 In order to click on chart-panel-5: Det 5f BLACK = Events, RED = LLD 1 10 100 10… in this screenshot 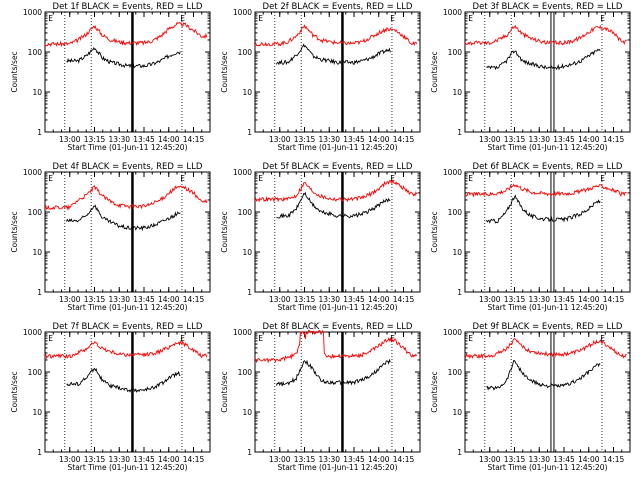, I will do `click(320, 237)`.